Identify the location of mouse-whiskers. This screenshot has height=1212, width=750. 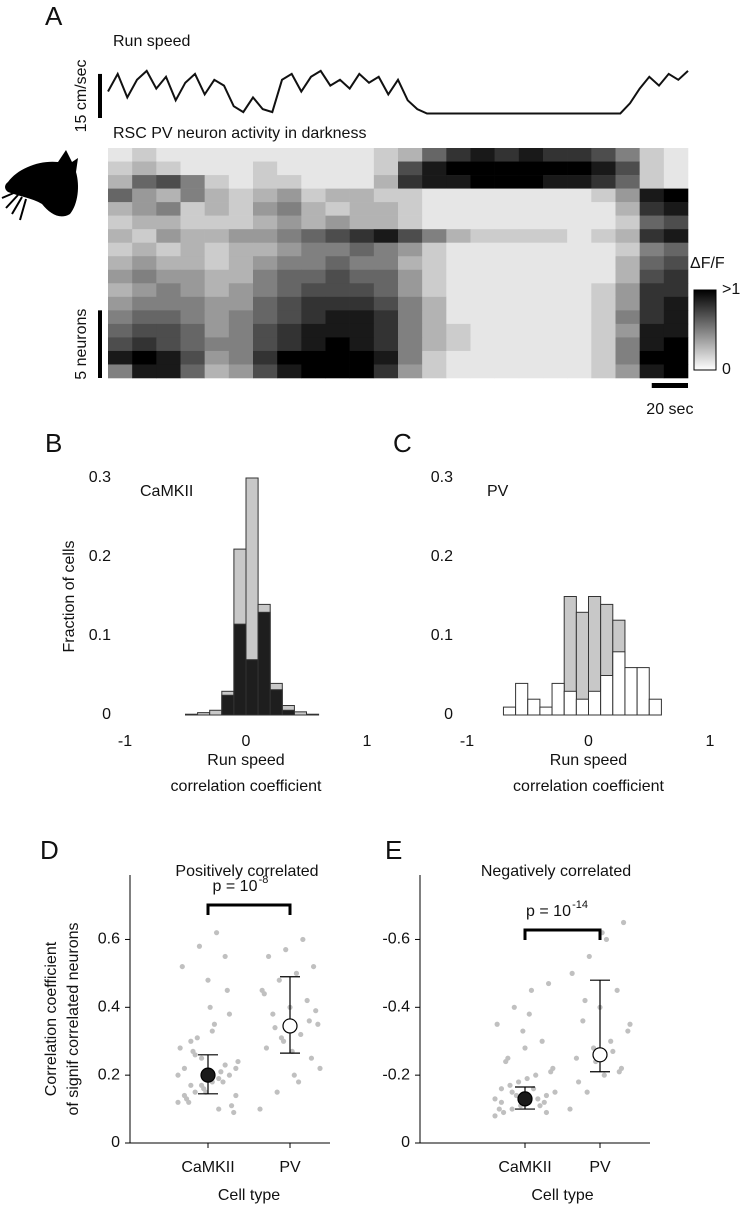
(14, 206).